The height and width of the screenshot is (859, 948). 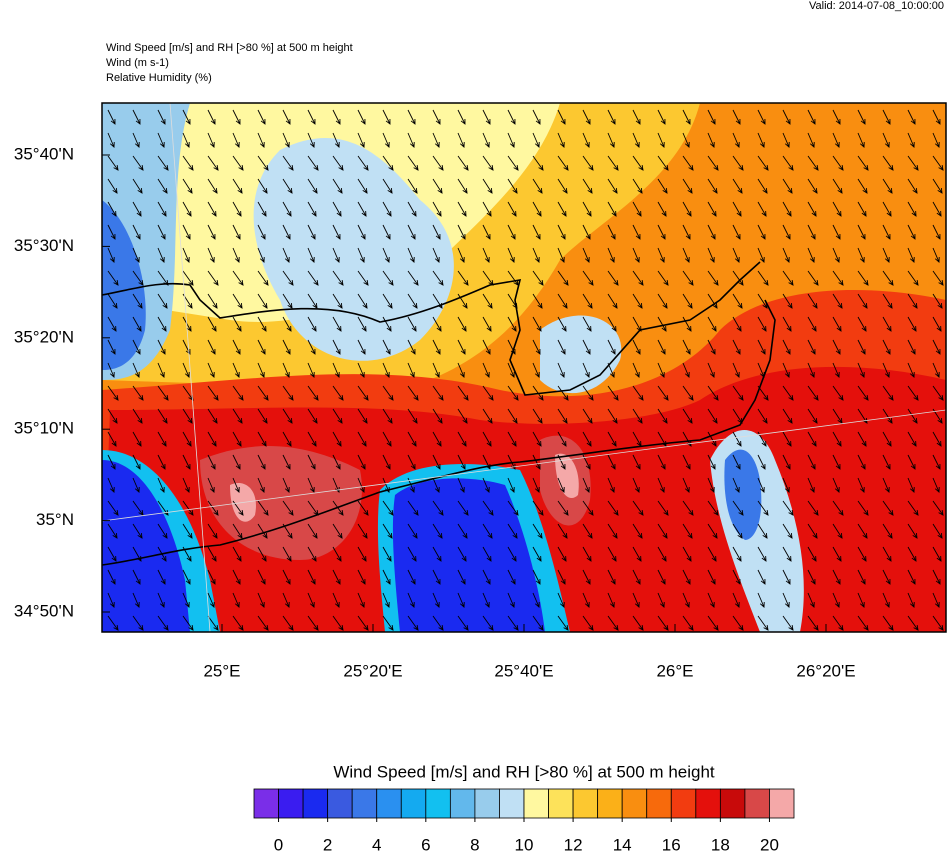 What do you see at coordinates (524, 844) in the screenshot?
I see `colorbar-label: 10` at bounding box center [524, 844].